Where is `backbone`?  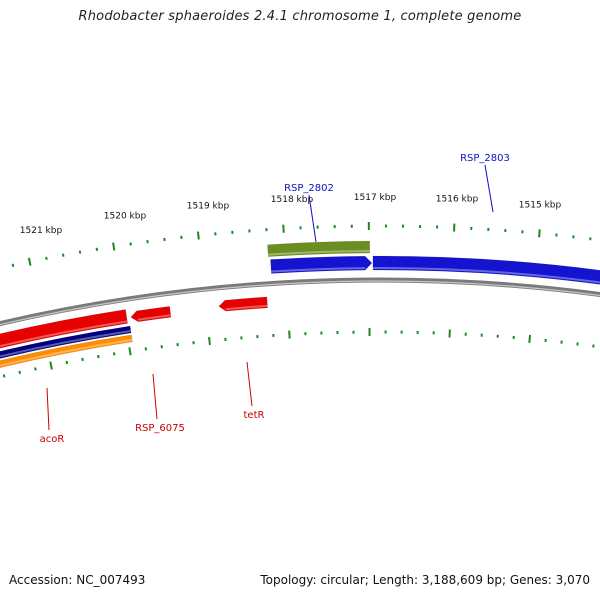
backbone is located at coordinates (300, 302).